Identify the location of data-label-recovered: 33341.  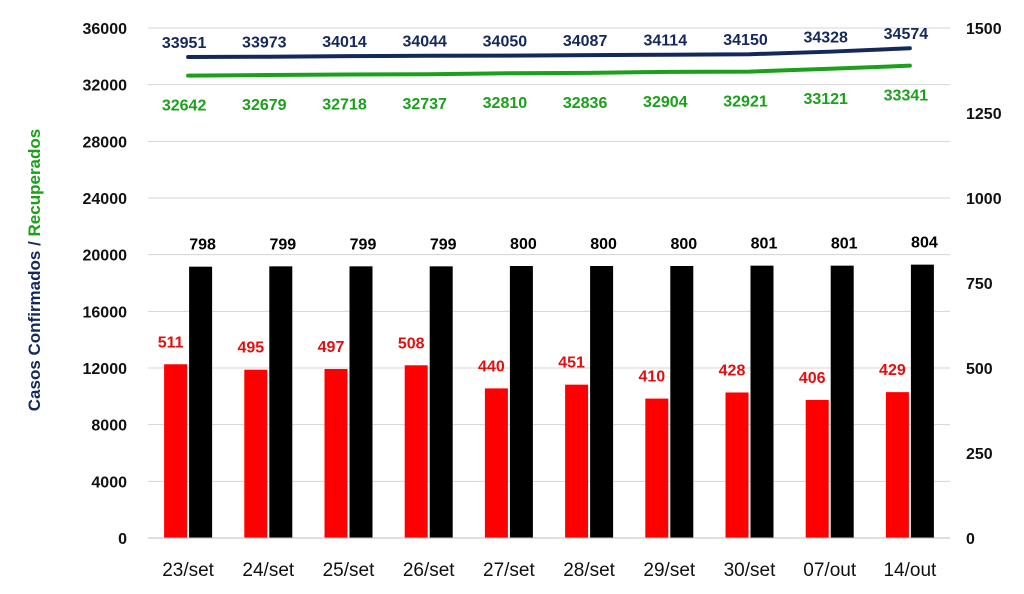
(906, 96).